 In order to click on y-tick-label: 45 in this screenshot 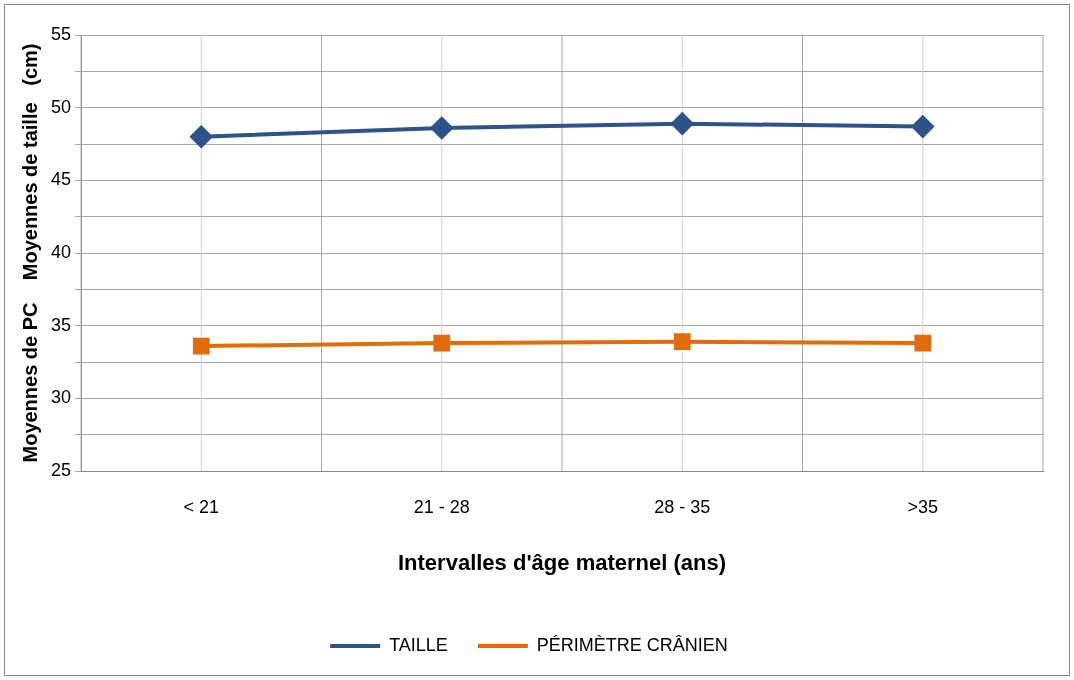, I will do `click(61, 179)`.